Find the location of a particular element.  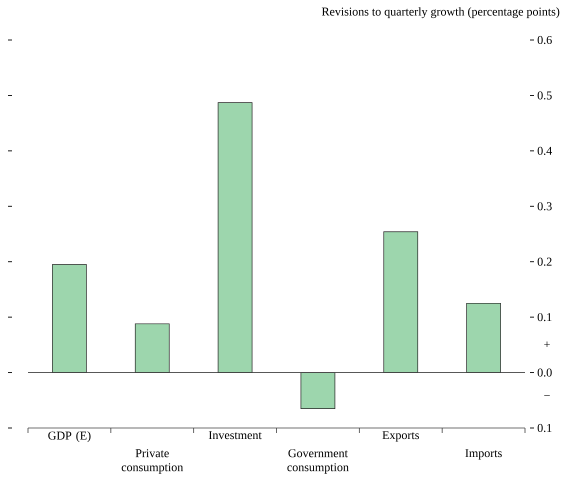

x-tick-label: Exports is located at coordinates (400, 436).